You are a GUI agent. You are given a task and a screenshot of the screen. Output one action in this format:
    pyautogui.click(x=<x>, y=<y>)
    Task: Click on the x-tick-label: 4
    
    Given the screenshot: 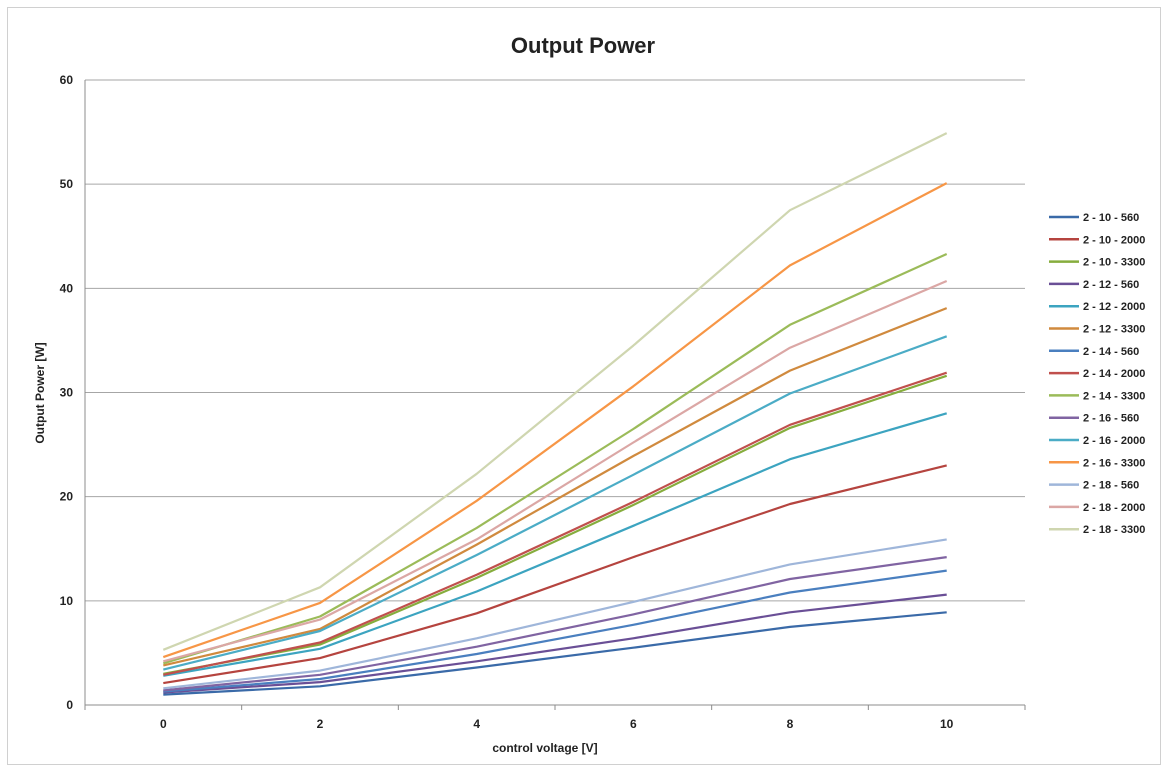 What is the action you would take?
    pyautogui.click(x=476, y=724)
    